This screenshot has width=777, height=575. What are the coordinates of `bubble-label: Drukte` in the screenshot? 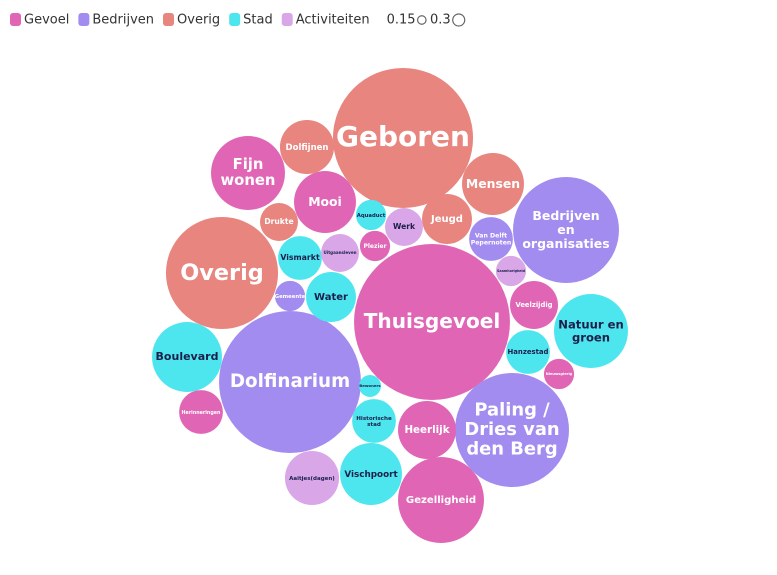 It's located at (278, 221).